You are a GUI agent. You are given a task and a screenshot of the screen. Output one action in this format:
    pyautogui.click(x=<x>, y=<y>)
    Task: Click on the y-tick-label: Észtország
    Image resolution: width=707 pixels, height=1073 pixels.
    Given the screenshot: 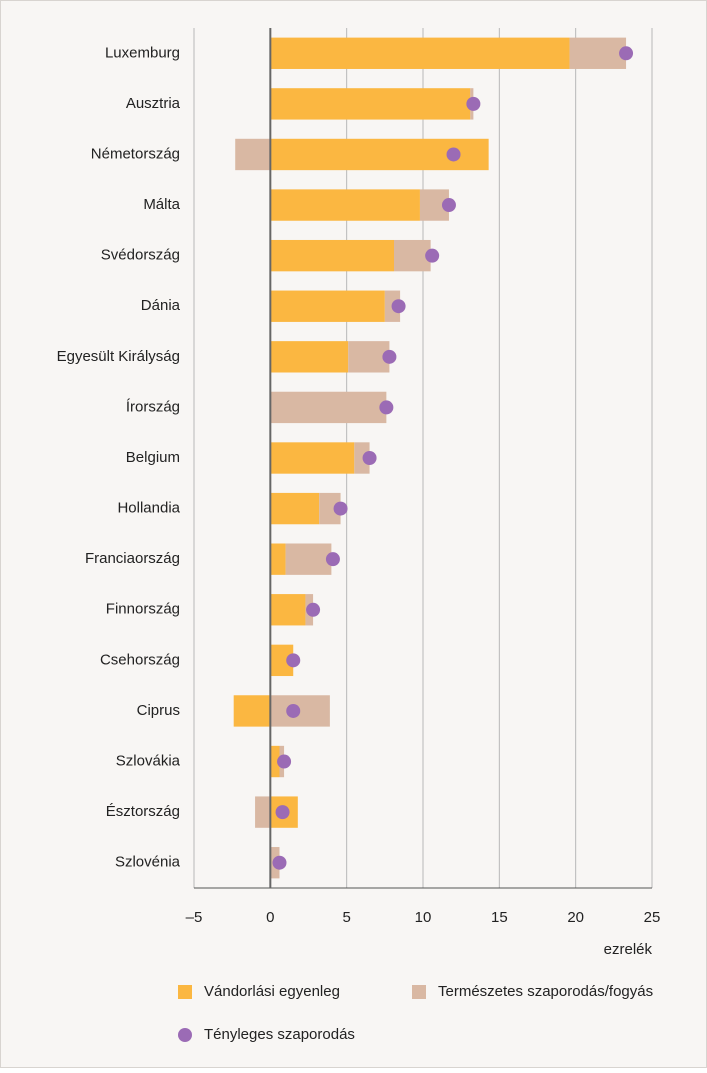 What is the action you would take?
    pyautogui.click(x=143, y=811)
    